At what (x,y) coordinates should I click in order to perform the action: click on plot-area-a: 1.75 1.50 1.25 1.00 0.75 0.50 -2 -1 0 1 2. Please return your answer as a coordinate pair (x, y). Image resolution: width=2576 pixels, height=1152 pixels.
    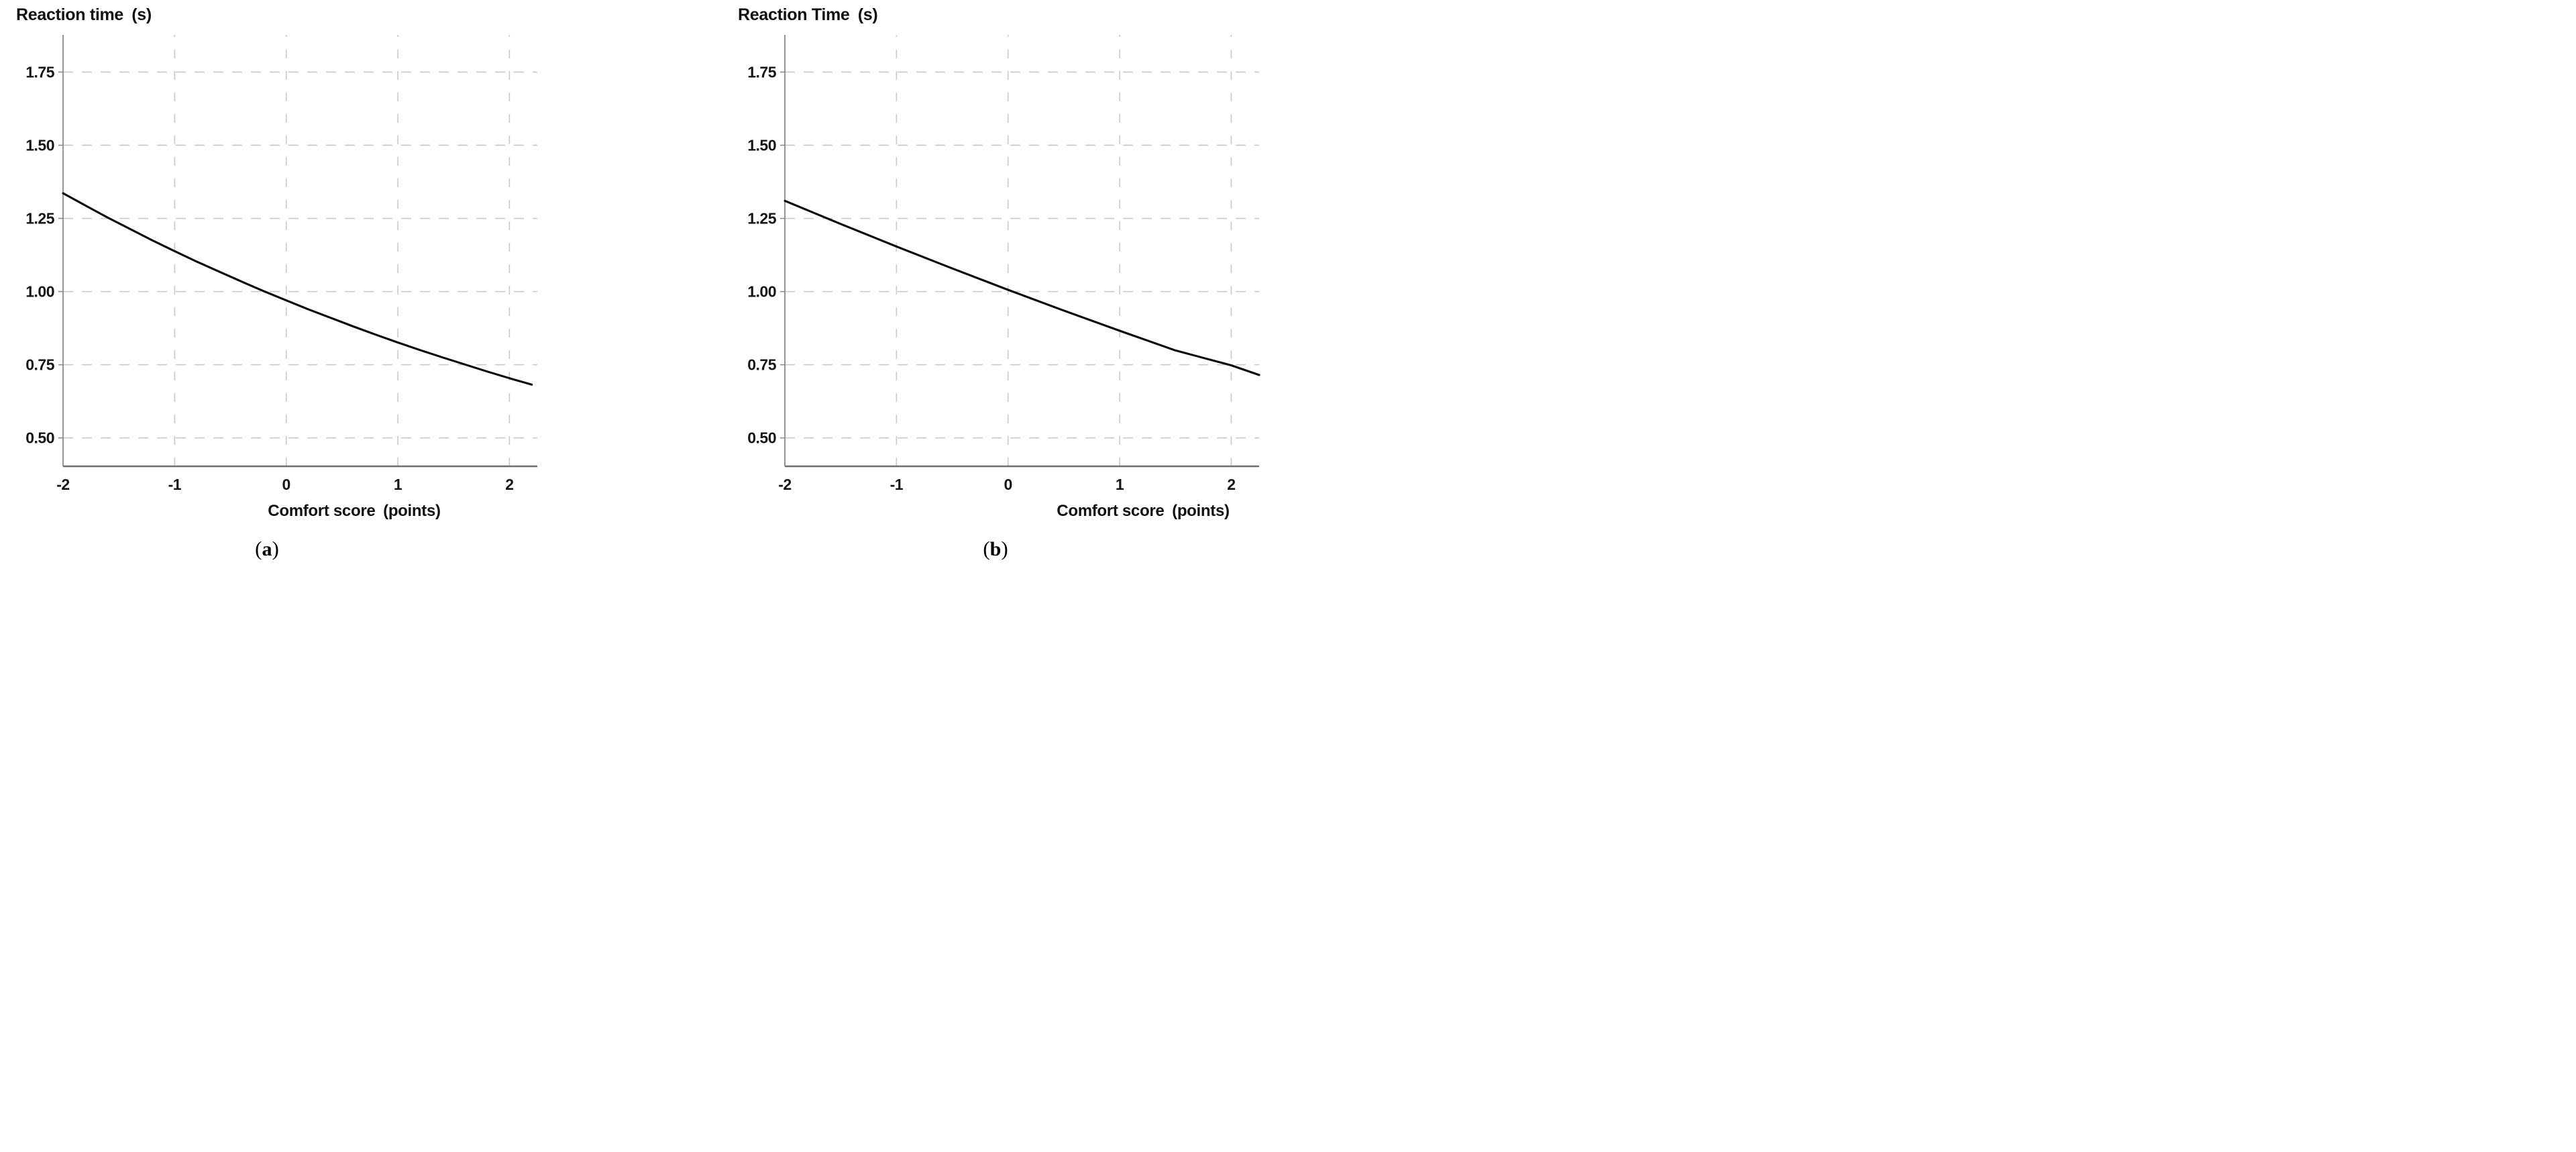
    Looking at the image, I should click on (281, 264).